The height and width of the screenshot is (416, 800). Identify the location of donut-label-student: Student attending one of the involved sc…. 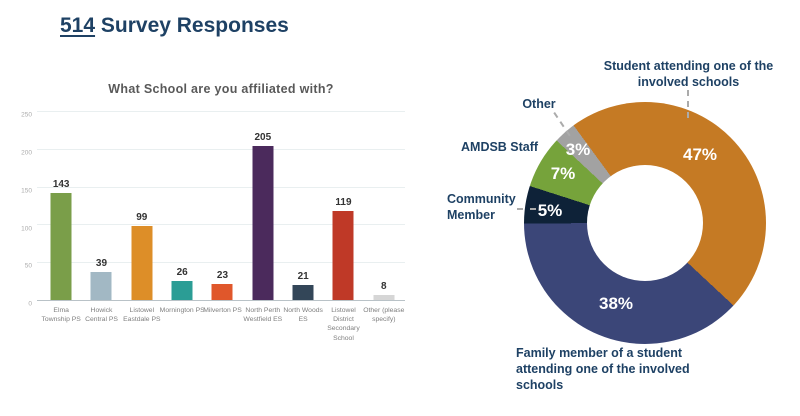
(688, 74).